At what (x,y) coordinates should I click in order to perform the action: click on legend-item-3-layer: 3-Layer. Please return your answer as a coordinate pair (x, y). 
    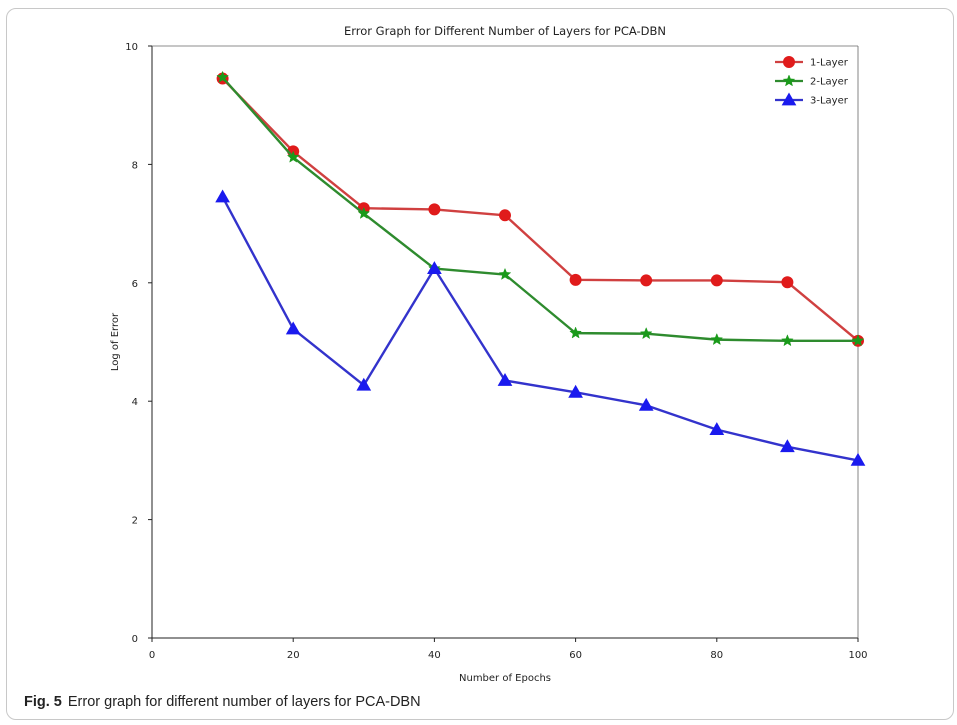
    Looking at the image, I should click on (812, 99).